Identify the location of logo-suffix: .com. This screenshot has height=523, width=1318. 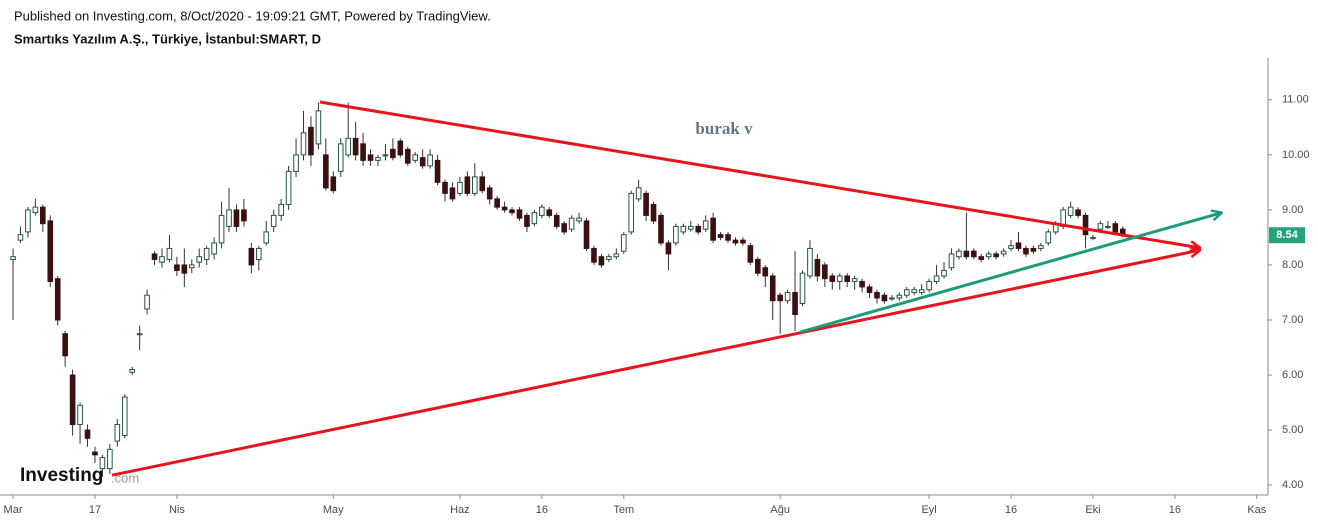
(125, 477).